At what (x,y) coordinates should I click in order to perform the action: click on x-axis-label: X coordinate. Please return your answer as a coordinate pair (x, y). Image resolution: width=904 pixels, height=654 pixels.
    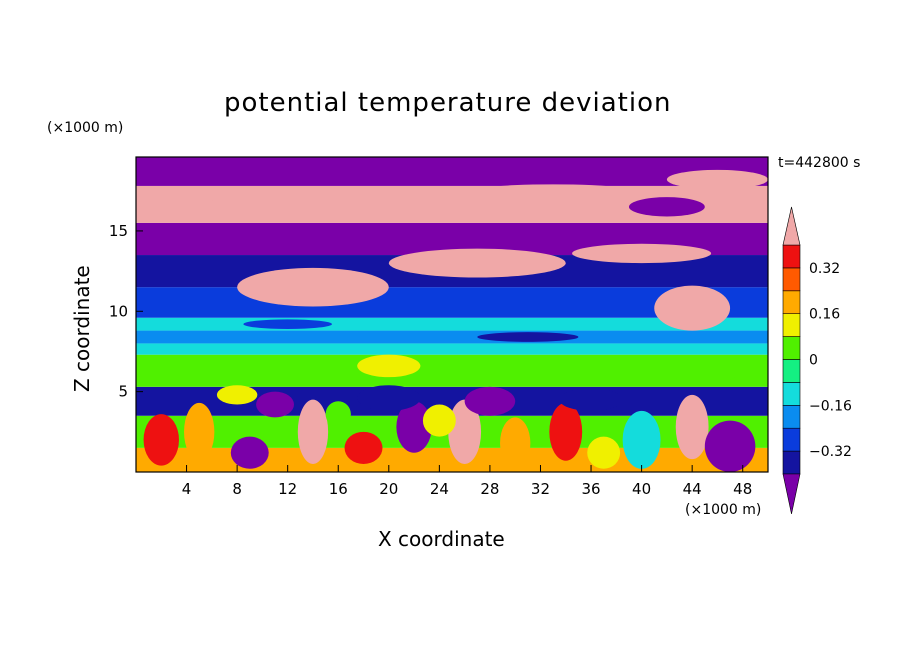
    Looking at the image, I should click on (441, 539).